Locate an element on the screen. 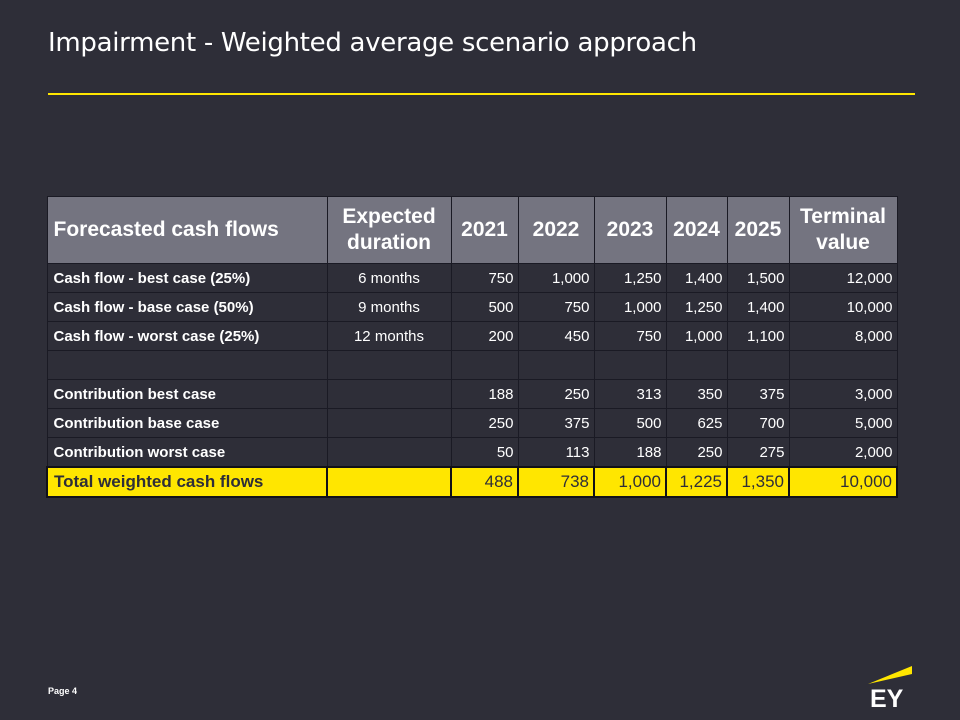 The image size is (960, 720). duration-cell: 9 months is located at coordinates (389, 307).